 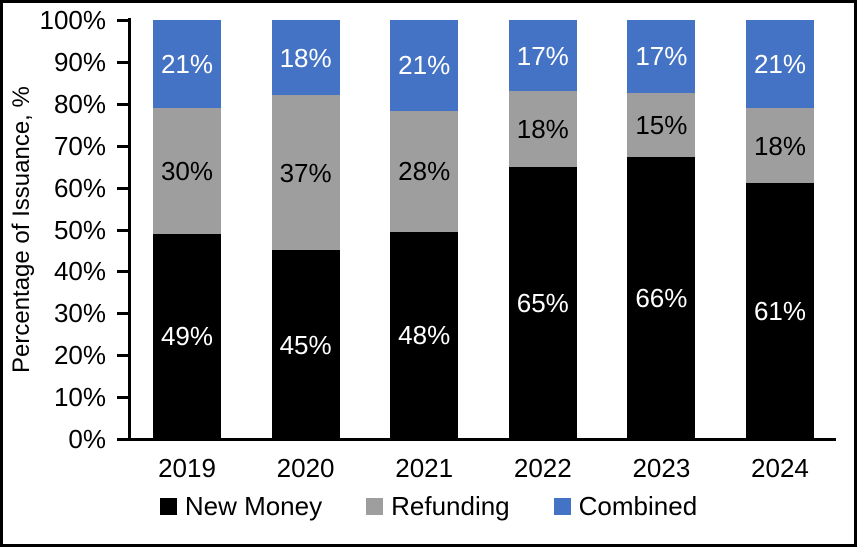 I want to click on legend-label: New Money, so click(x=253, y=506).